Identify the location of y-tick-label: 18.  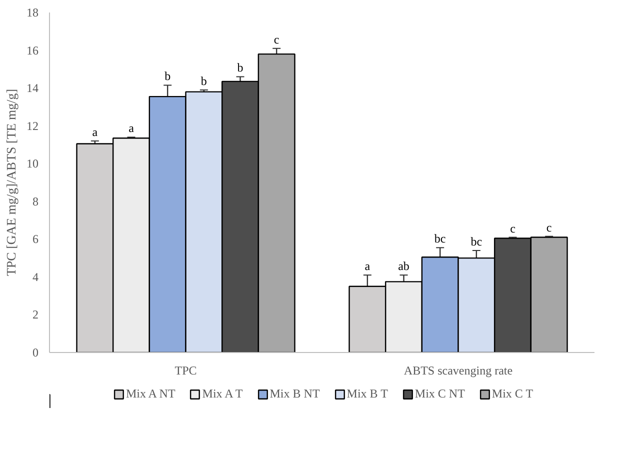
(32, 13).